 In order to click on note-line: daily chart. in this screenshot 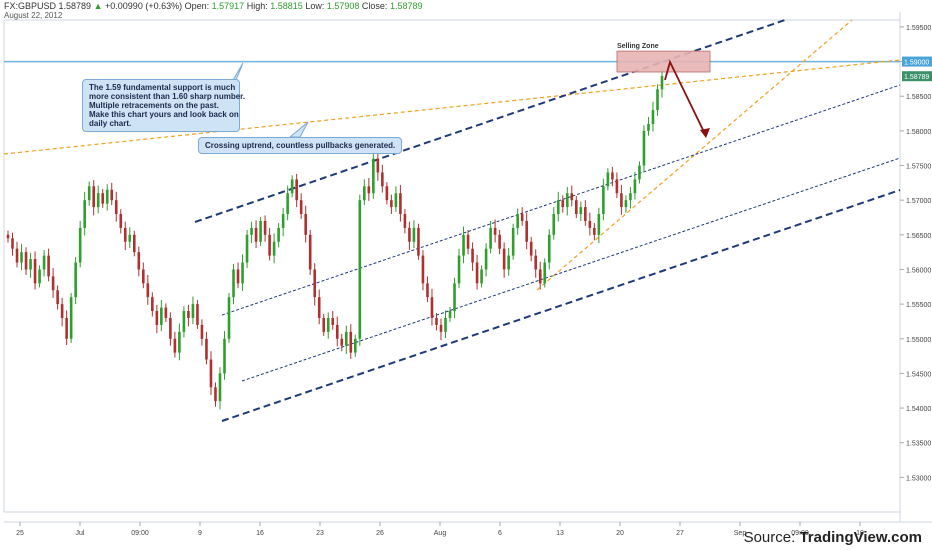, I will do `click(110, 123)`.